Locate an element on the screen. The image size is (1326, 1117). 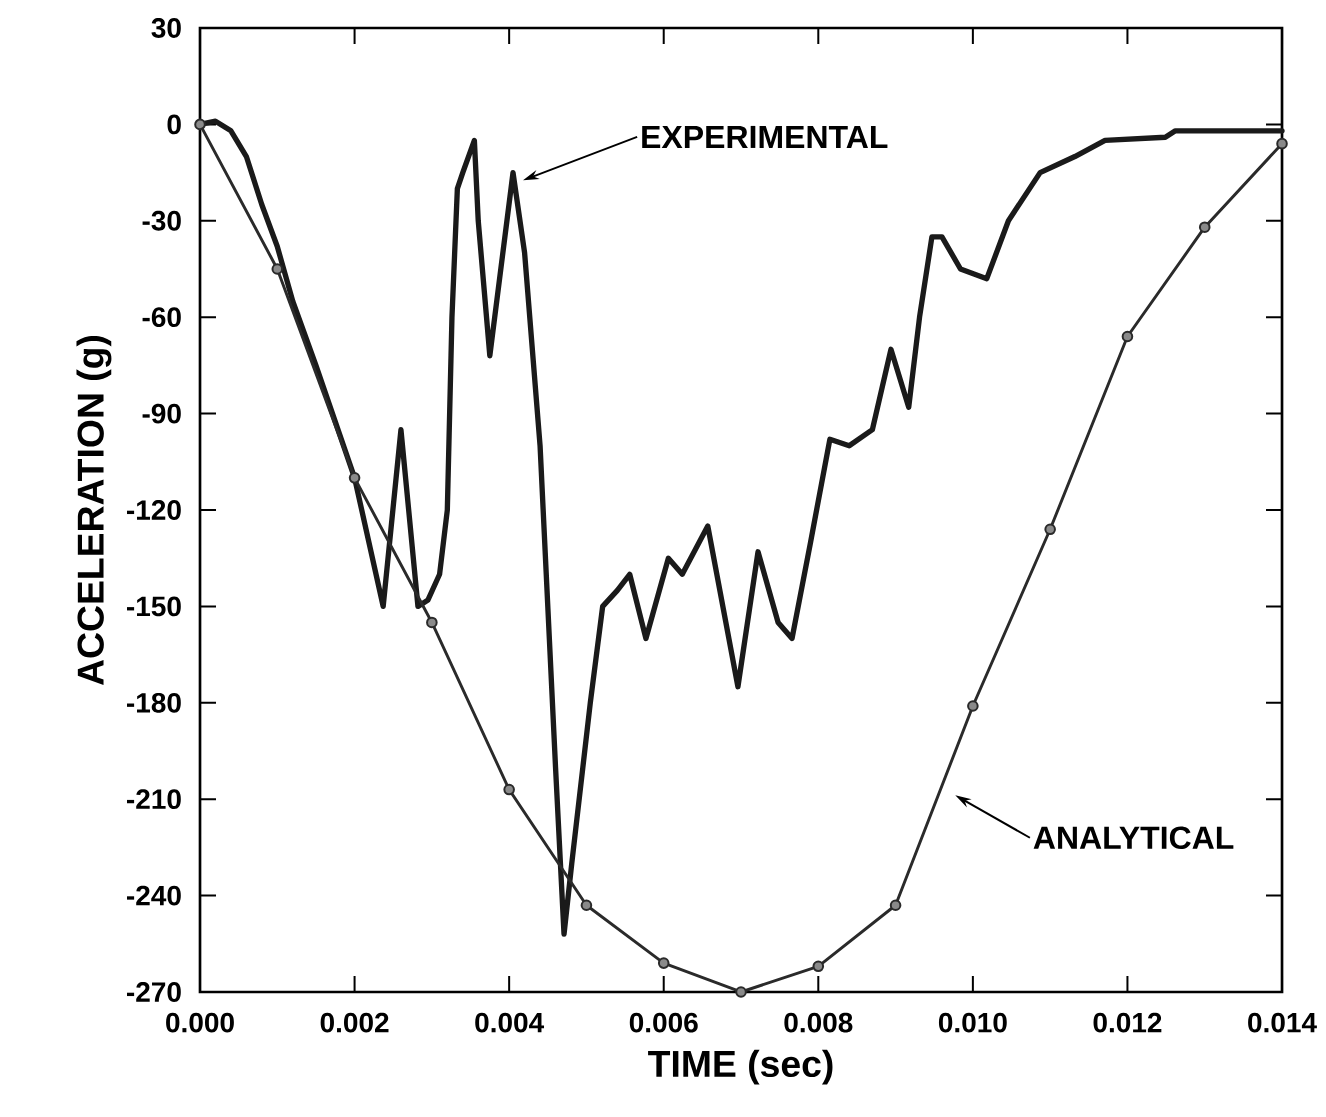
y-tick-label: -30 is located at coordinates (161, 220).